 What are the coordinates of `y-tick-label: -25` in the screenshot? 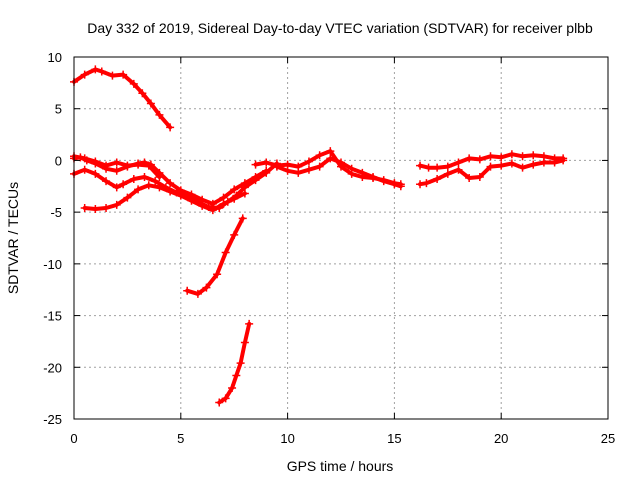 It's located at (52, 419).